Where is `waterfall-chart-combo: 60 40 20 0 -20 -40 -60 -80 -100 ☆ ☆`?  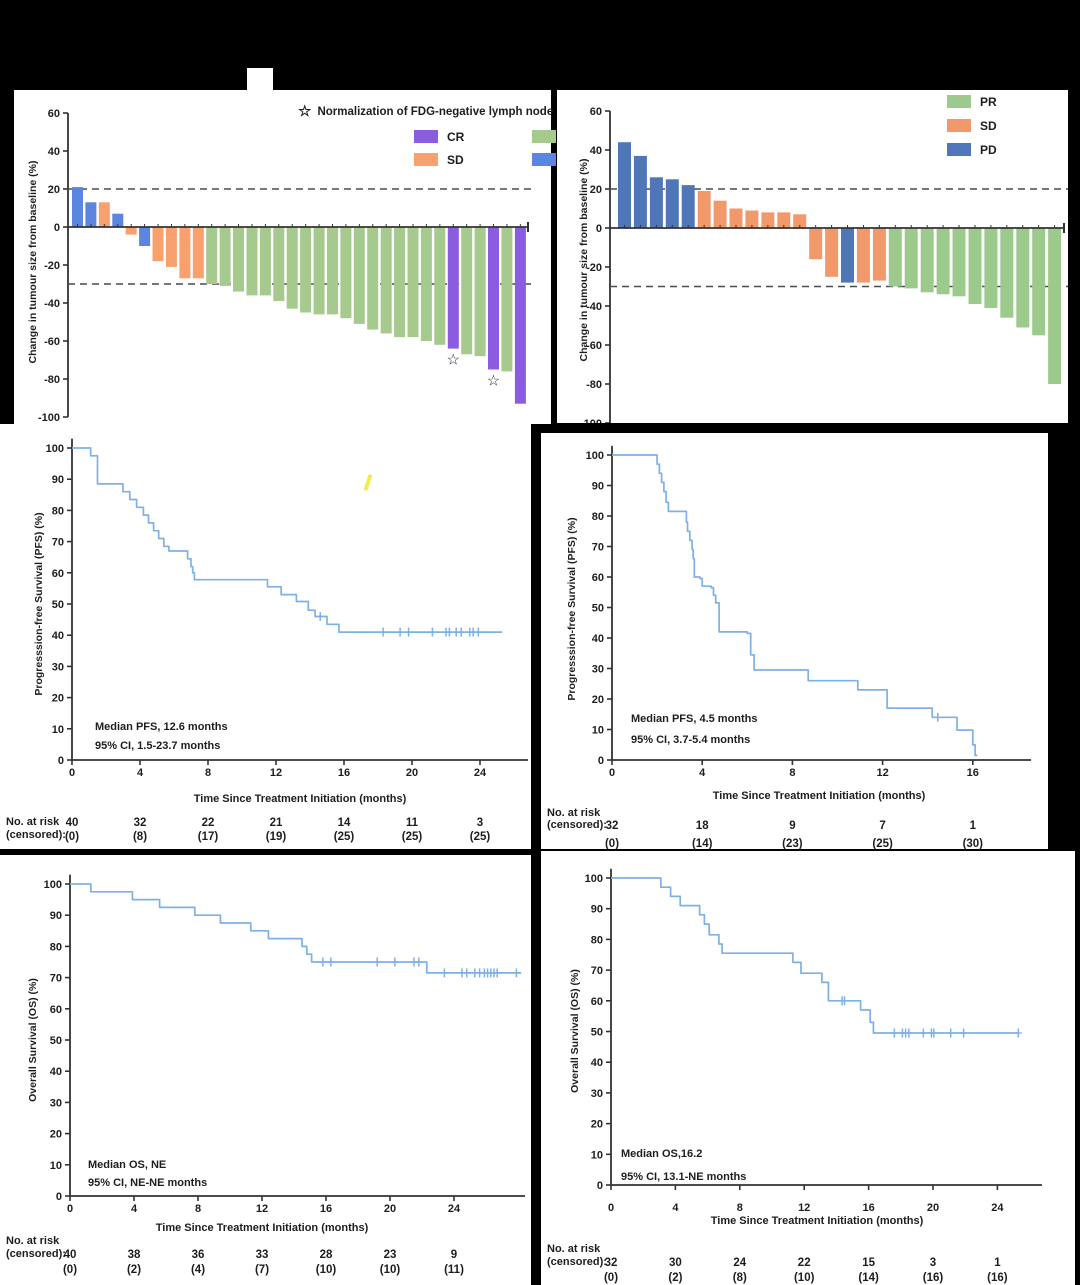
waterfall-chart-combo: 60 40 20 0 -20 -40 -60 -80 -100 ☆ ☆ is located at coordinates (287, 266).